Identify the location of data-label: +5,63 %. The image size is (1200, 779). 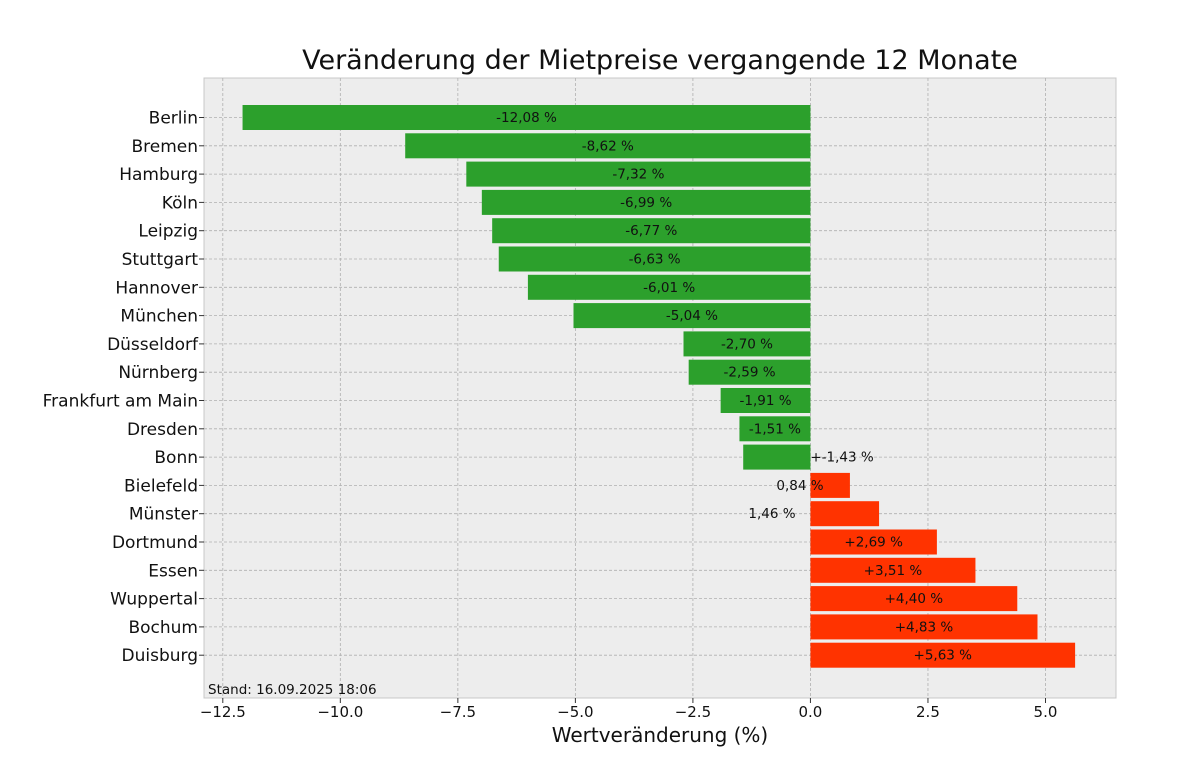
(943, 656).